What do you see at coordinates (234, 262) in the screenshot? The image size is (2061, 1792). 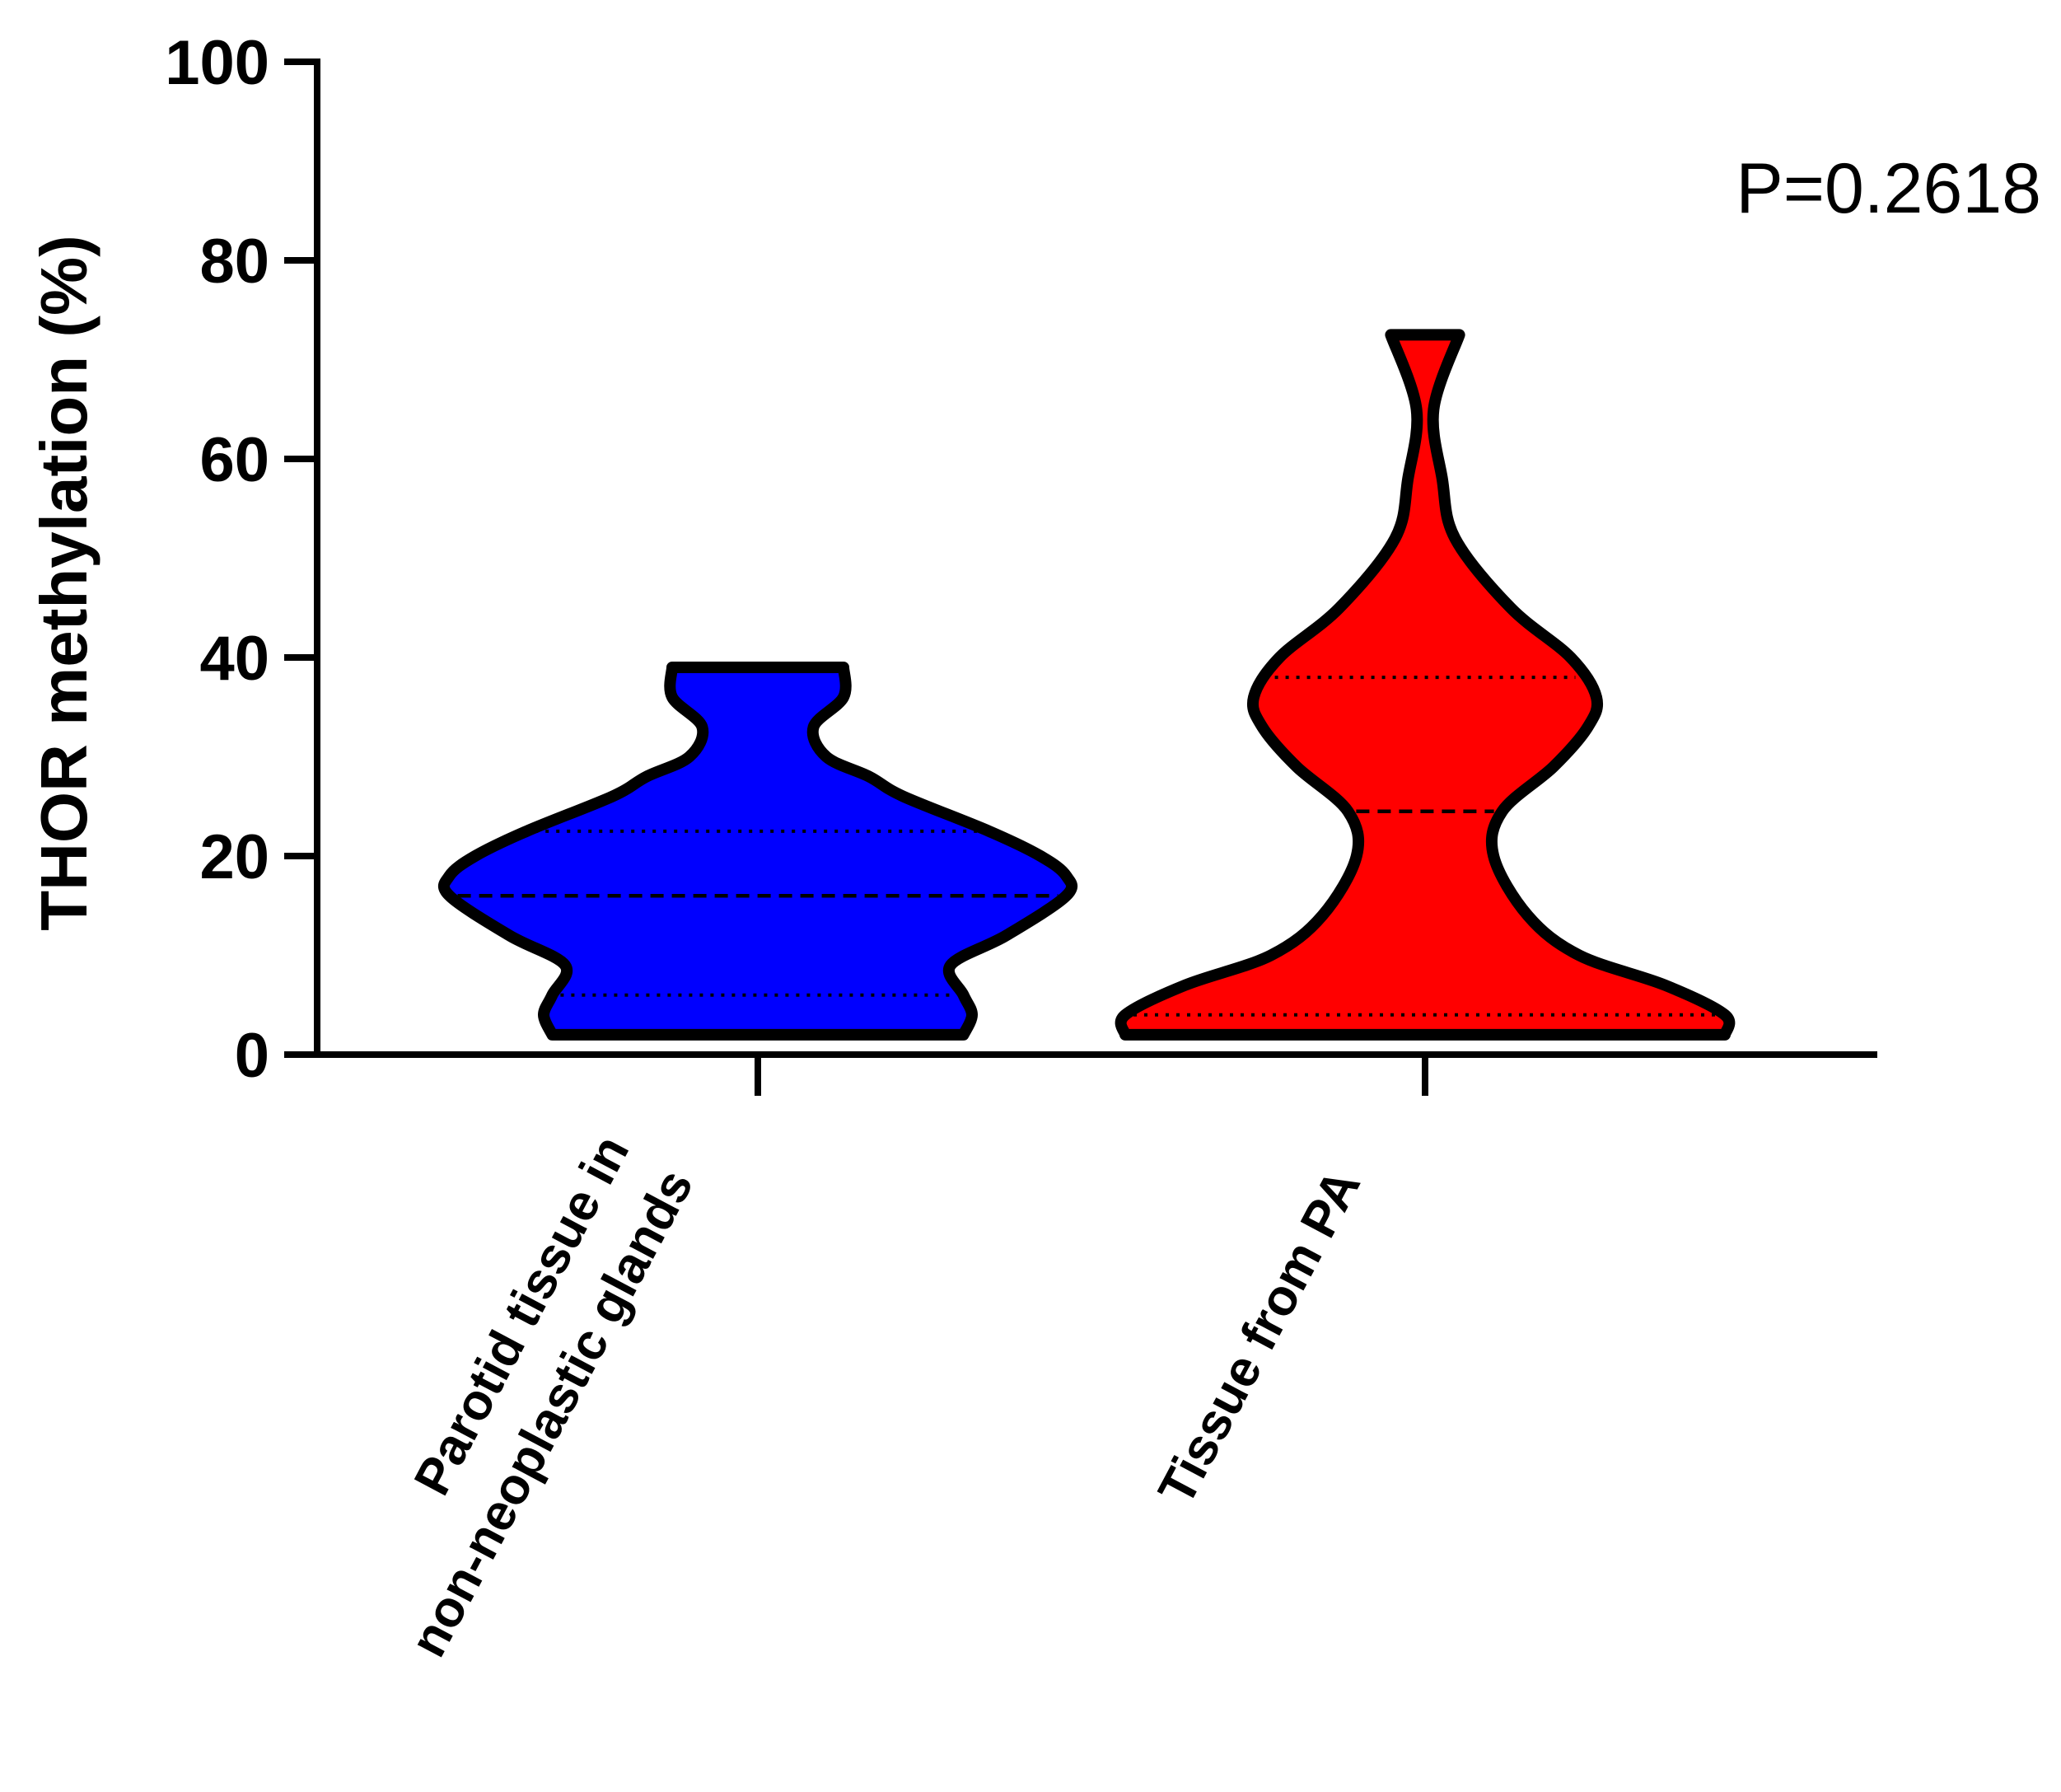 I see `y-tick-label-80: 80` at bounding box center [234, 262].